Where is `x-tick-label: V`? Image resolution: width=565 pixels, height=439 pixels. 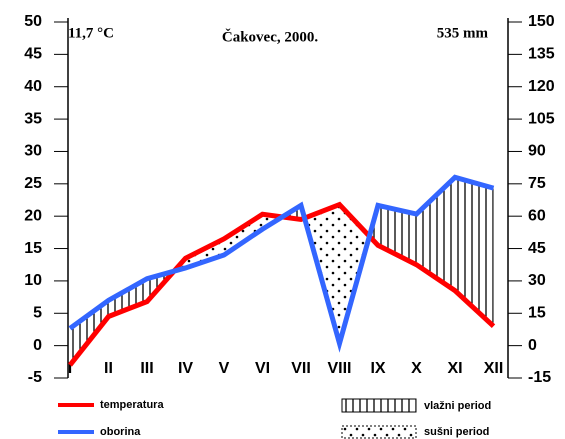
x-tick-label: V is located at coordinates (224, 368).